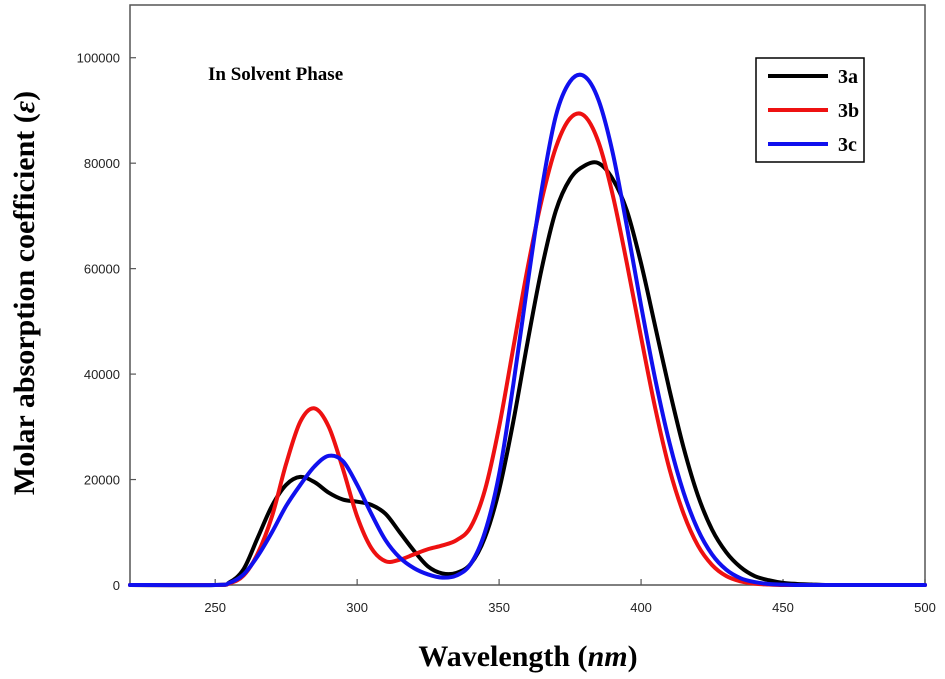  Describe the element at coordinates (24, 304) in the screenshot. I see `y-axis-title-text: Molar absorption coefficient (` at that location.